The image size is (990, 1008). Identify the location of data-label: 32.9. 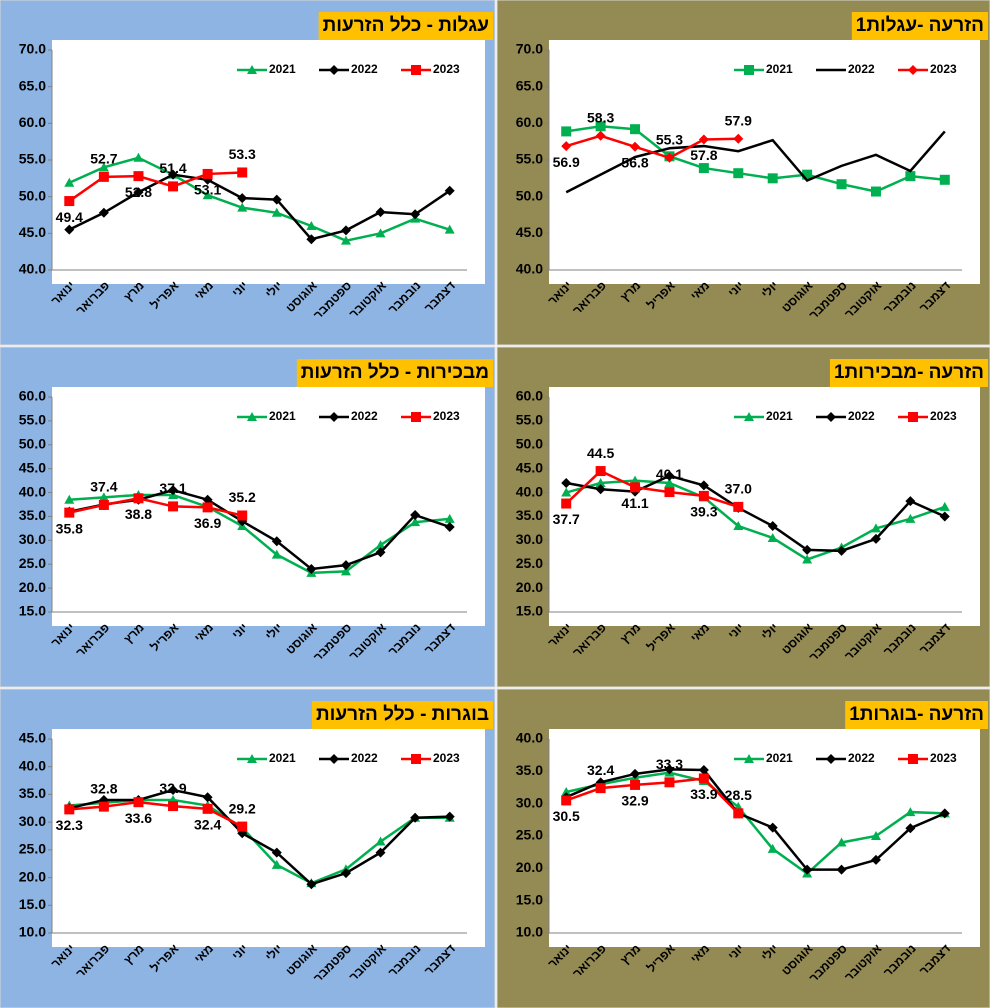
(172, 788).